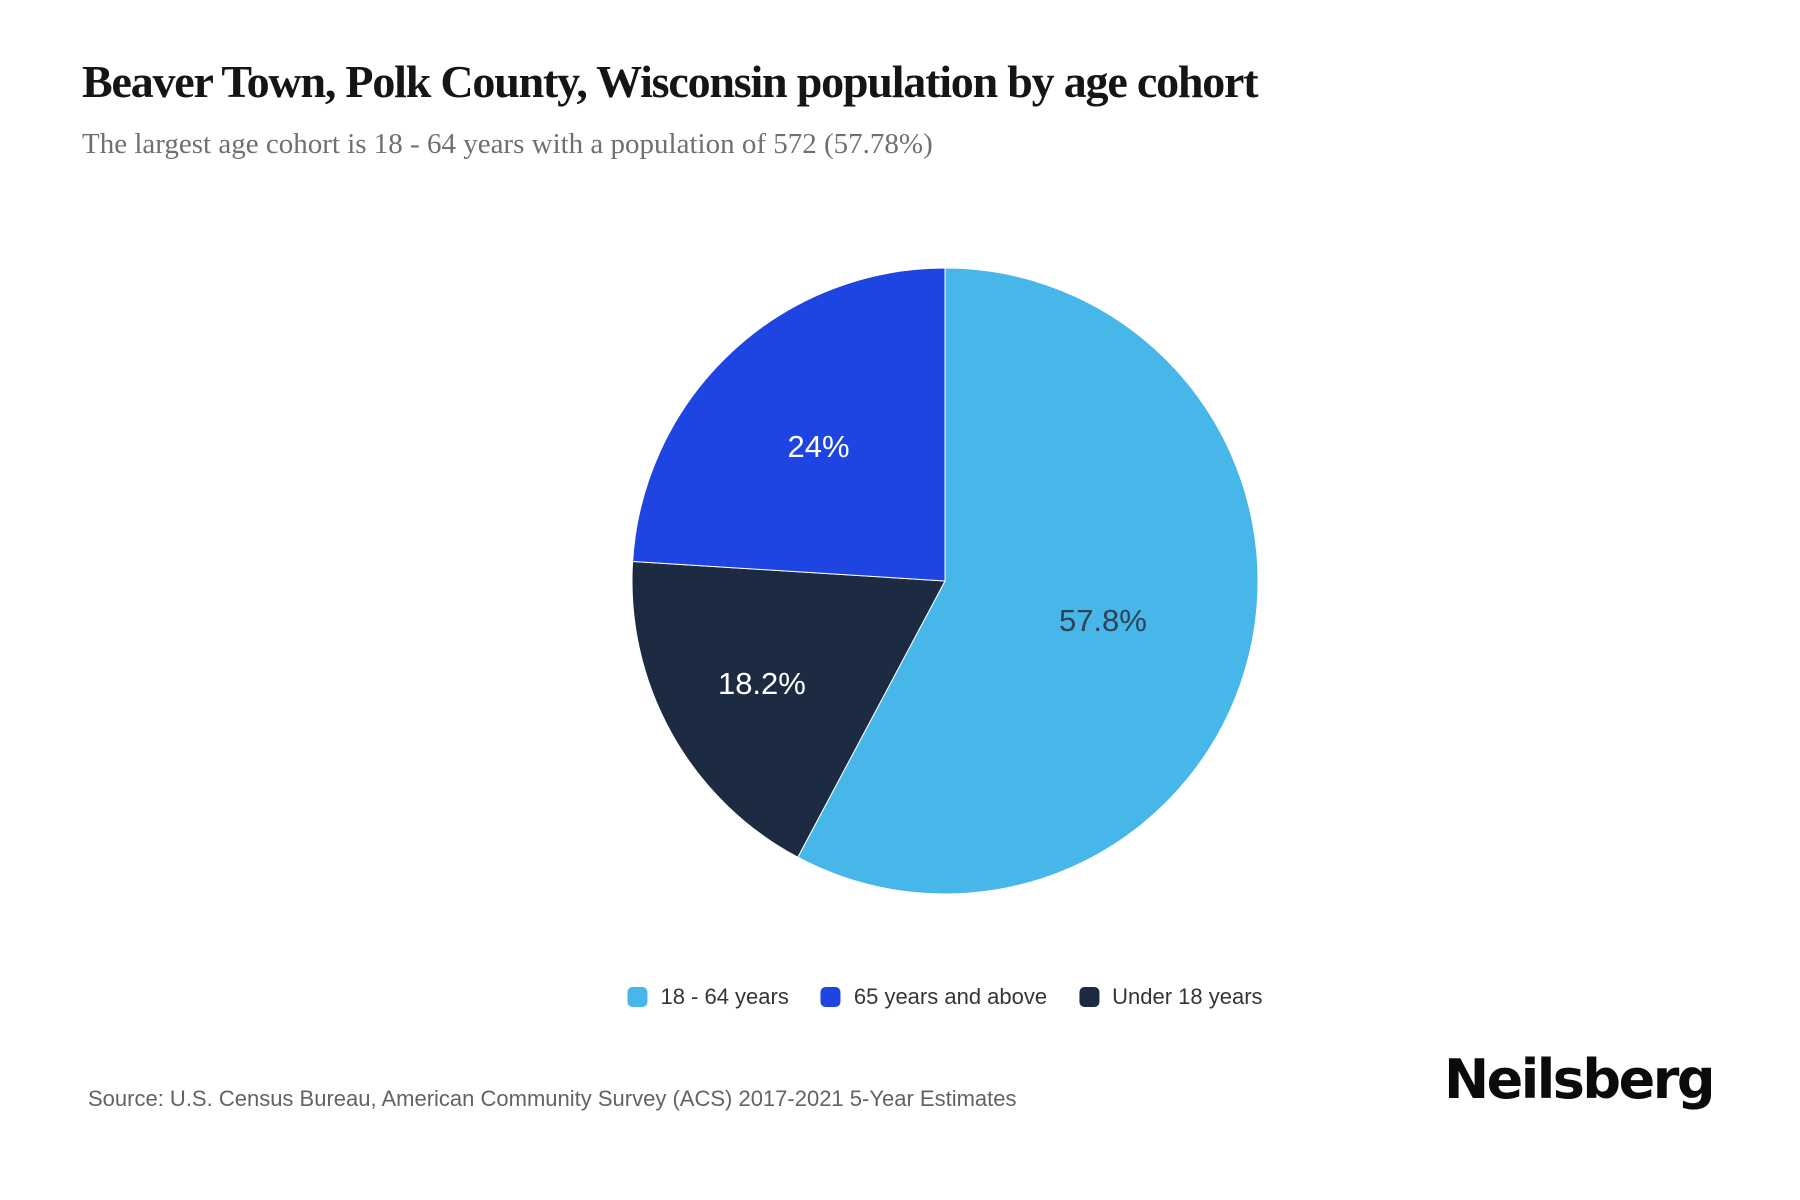 The width and height of the screenshot is (1800, 1200). Describe the element at coordinates (1089, 997) in the screenshot. I see `legend-swatch-under-18-years` at that location.